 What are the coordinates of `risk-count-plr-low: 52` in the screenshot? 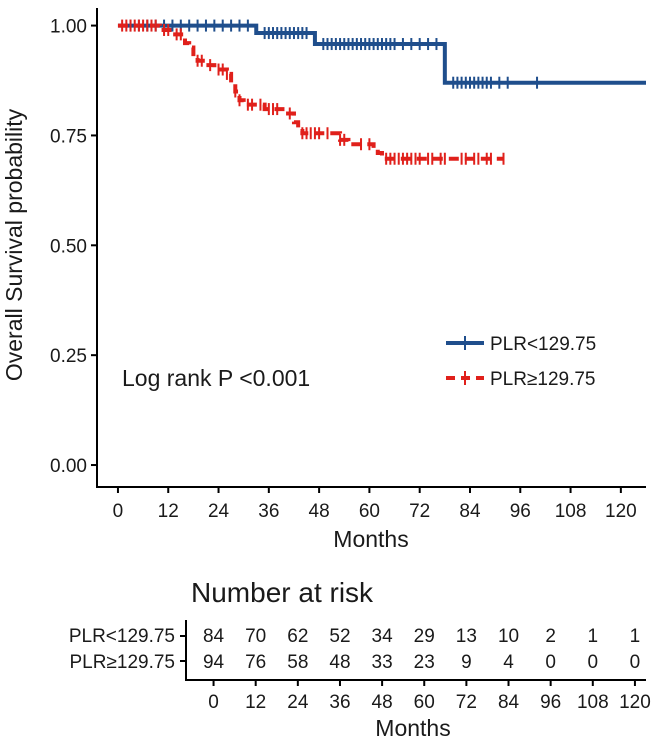 It's located at (339, 636).